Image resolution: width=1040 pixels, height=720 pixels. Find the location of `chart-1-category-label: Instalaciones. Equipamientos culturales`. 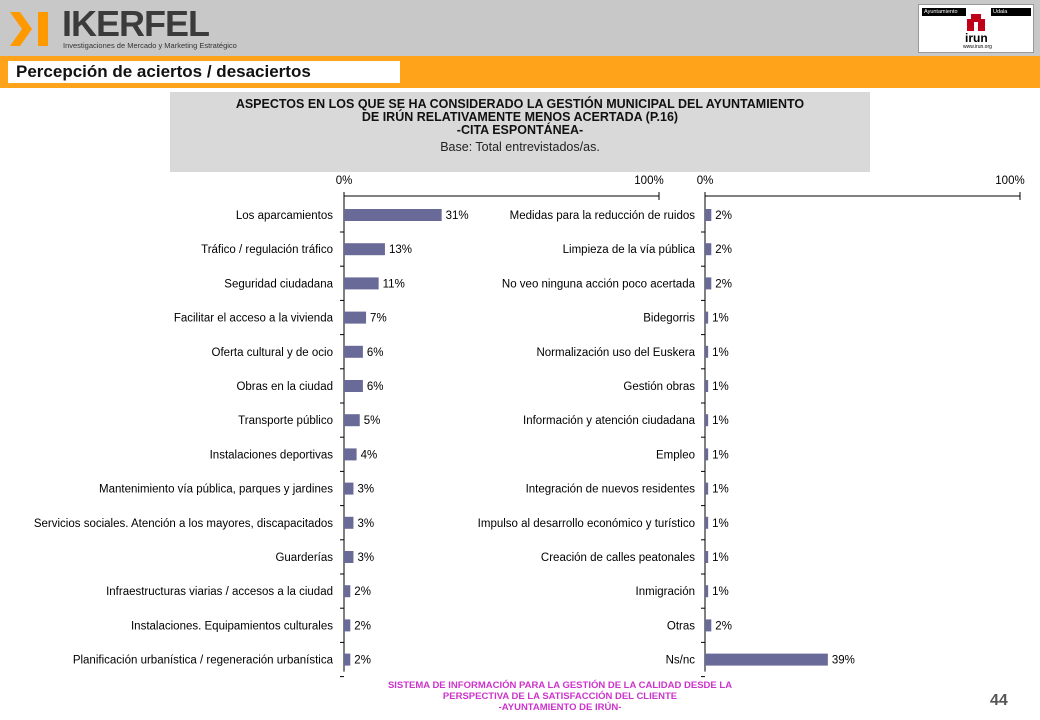

chart-1-category-label: Instalaciones. Equipamientos culturales is located at coordinates (232, 626).